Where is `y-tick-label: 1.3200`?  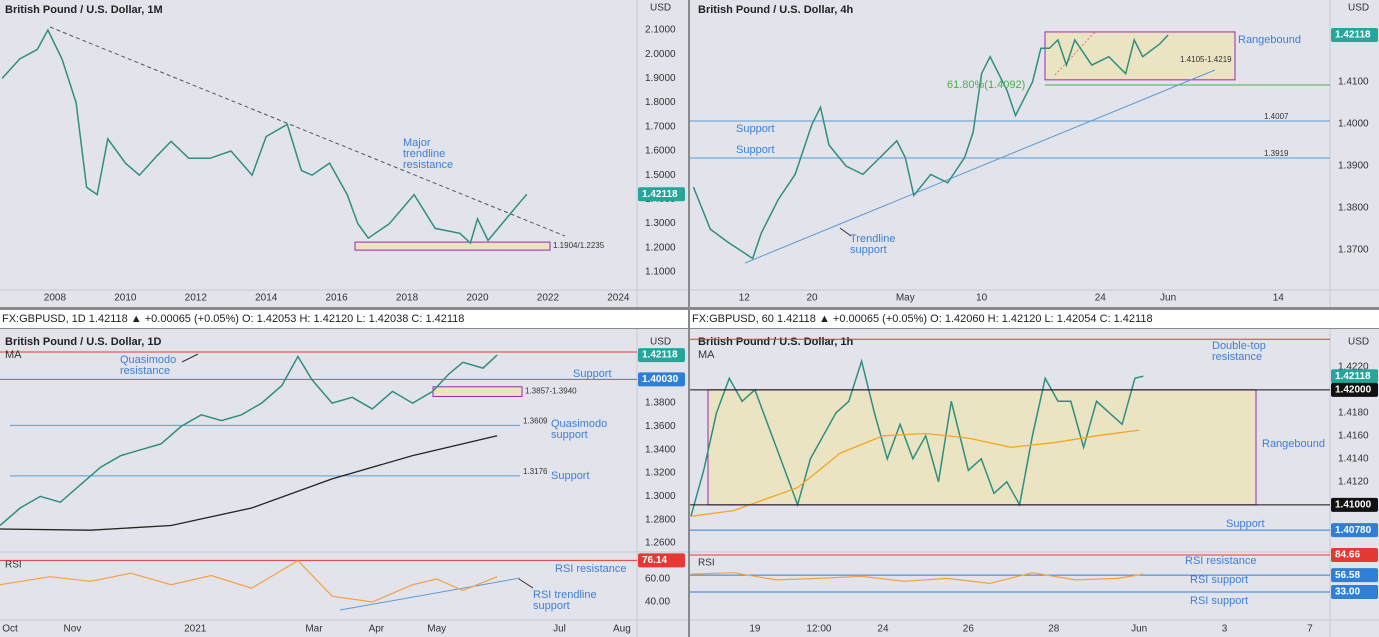
y-tick-label: 1.3200 is located at coordinates (660, 473).